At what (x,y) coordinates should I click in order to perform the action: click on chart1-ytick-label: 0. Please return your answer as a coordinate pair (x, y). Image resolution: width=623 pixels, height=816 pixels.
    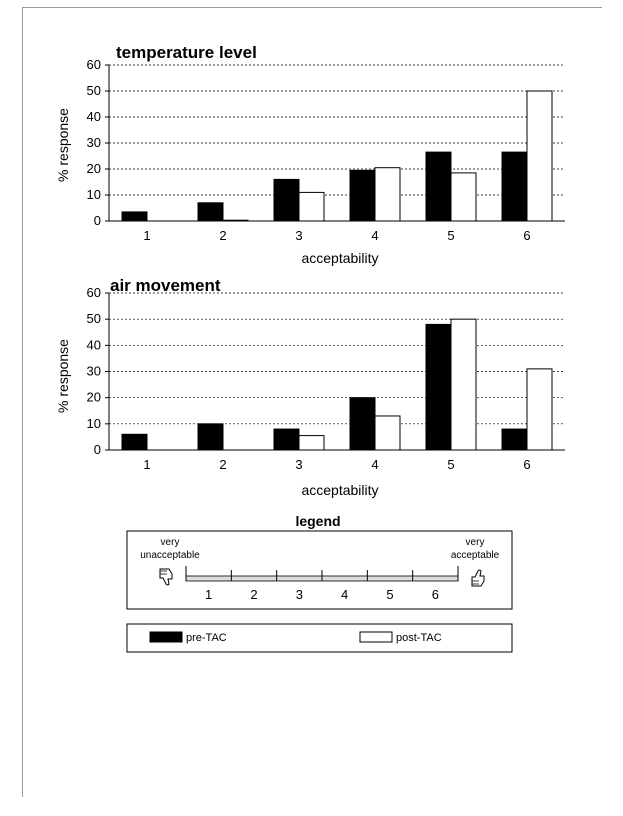
    Looking at the image, I should click on (97, 220).